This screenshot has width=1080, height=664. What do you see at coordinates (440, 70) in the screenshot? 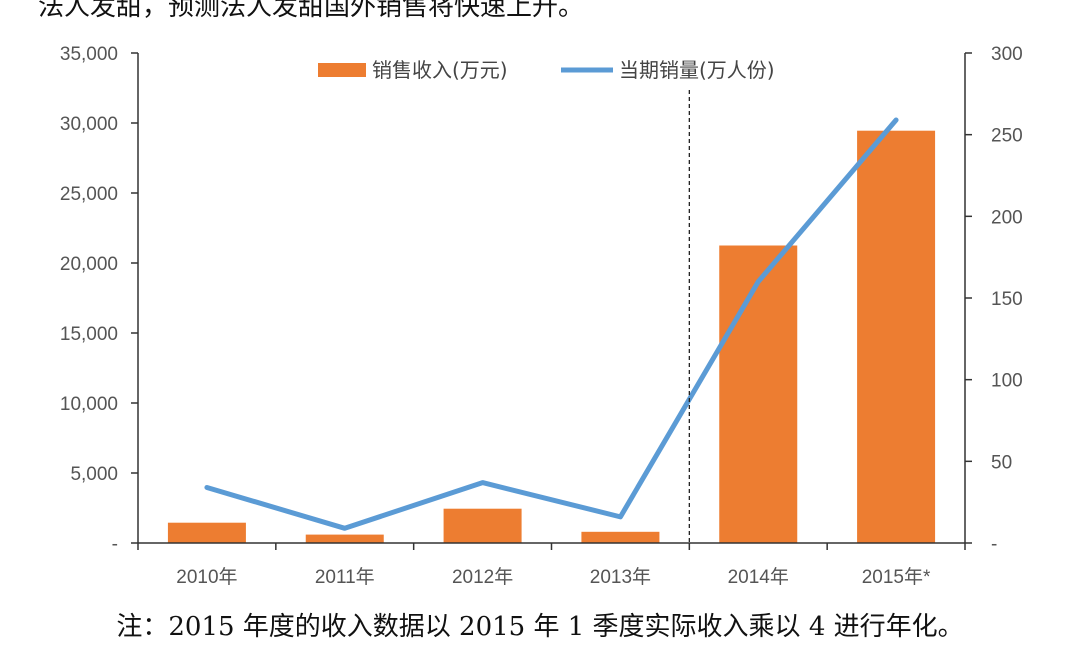
I see `legend-label-bar: 销售收入(万元)` at bounding box center [440, 70].